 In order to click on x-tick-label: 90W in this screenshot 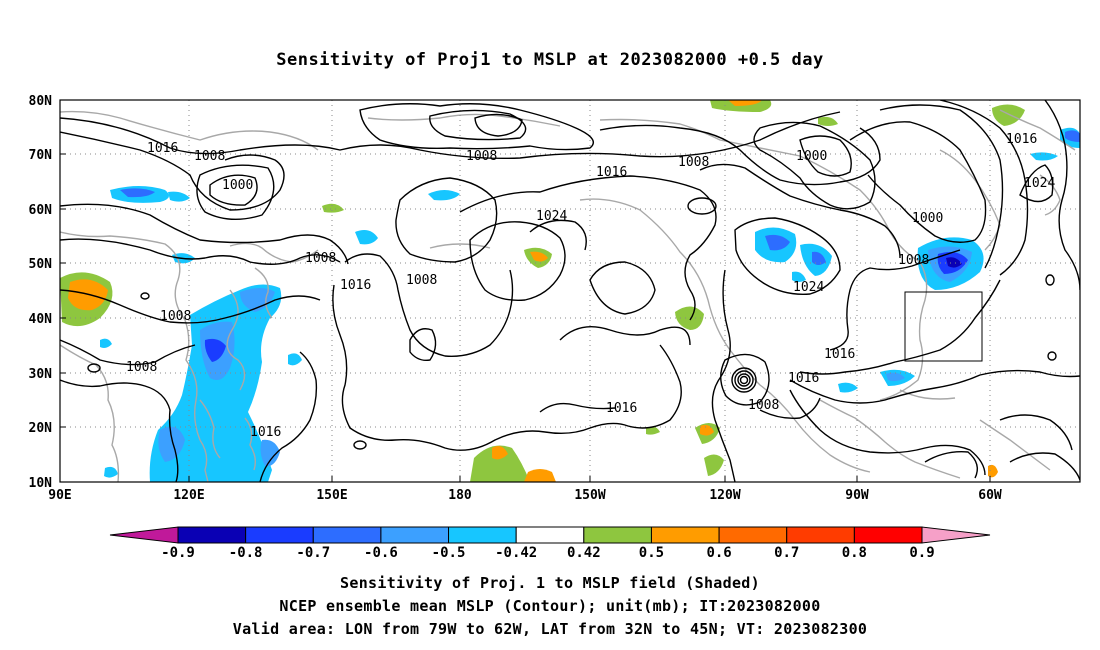, I will do `click(857, 495)`.